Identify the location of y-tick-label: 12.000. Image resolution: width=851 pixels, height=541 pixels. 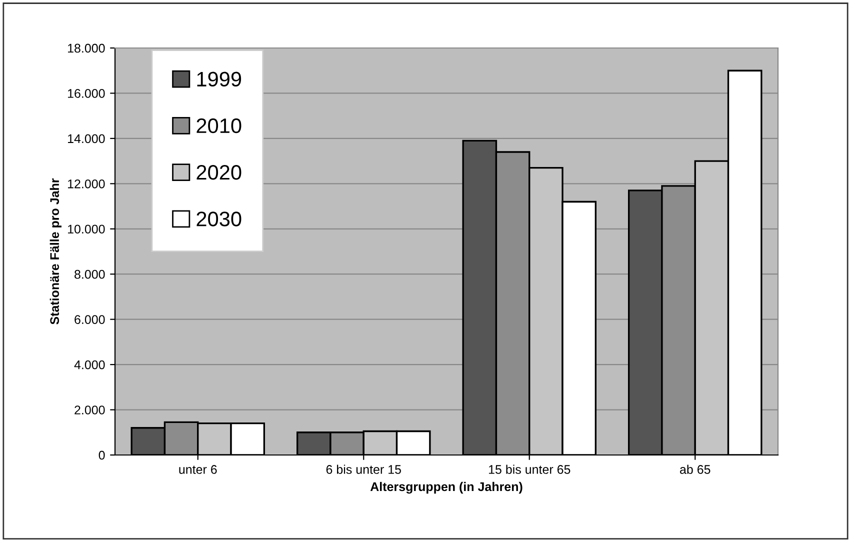
(86, 183).